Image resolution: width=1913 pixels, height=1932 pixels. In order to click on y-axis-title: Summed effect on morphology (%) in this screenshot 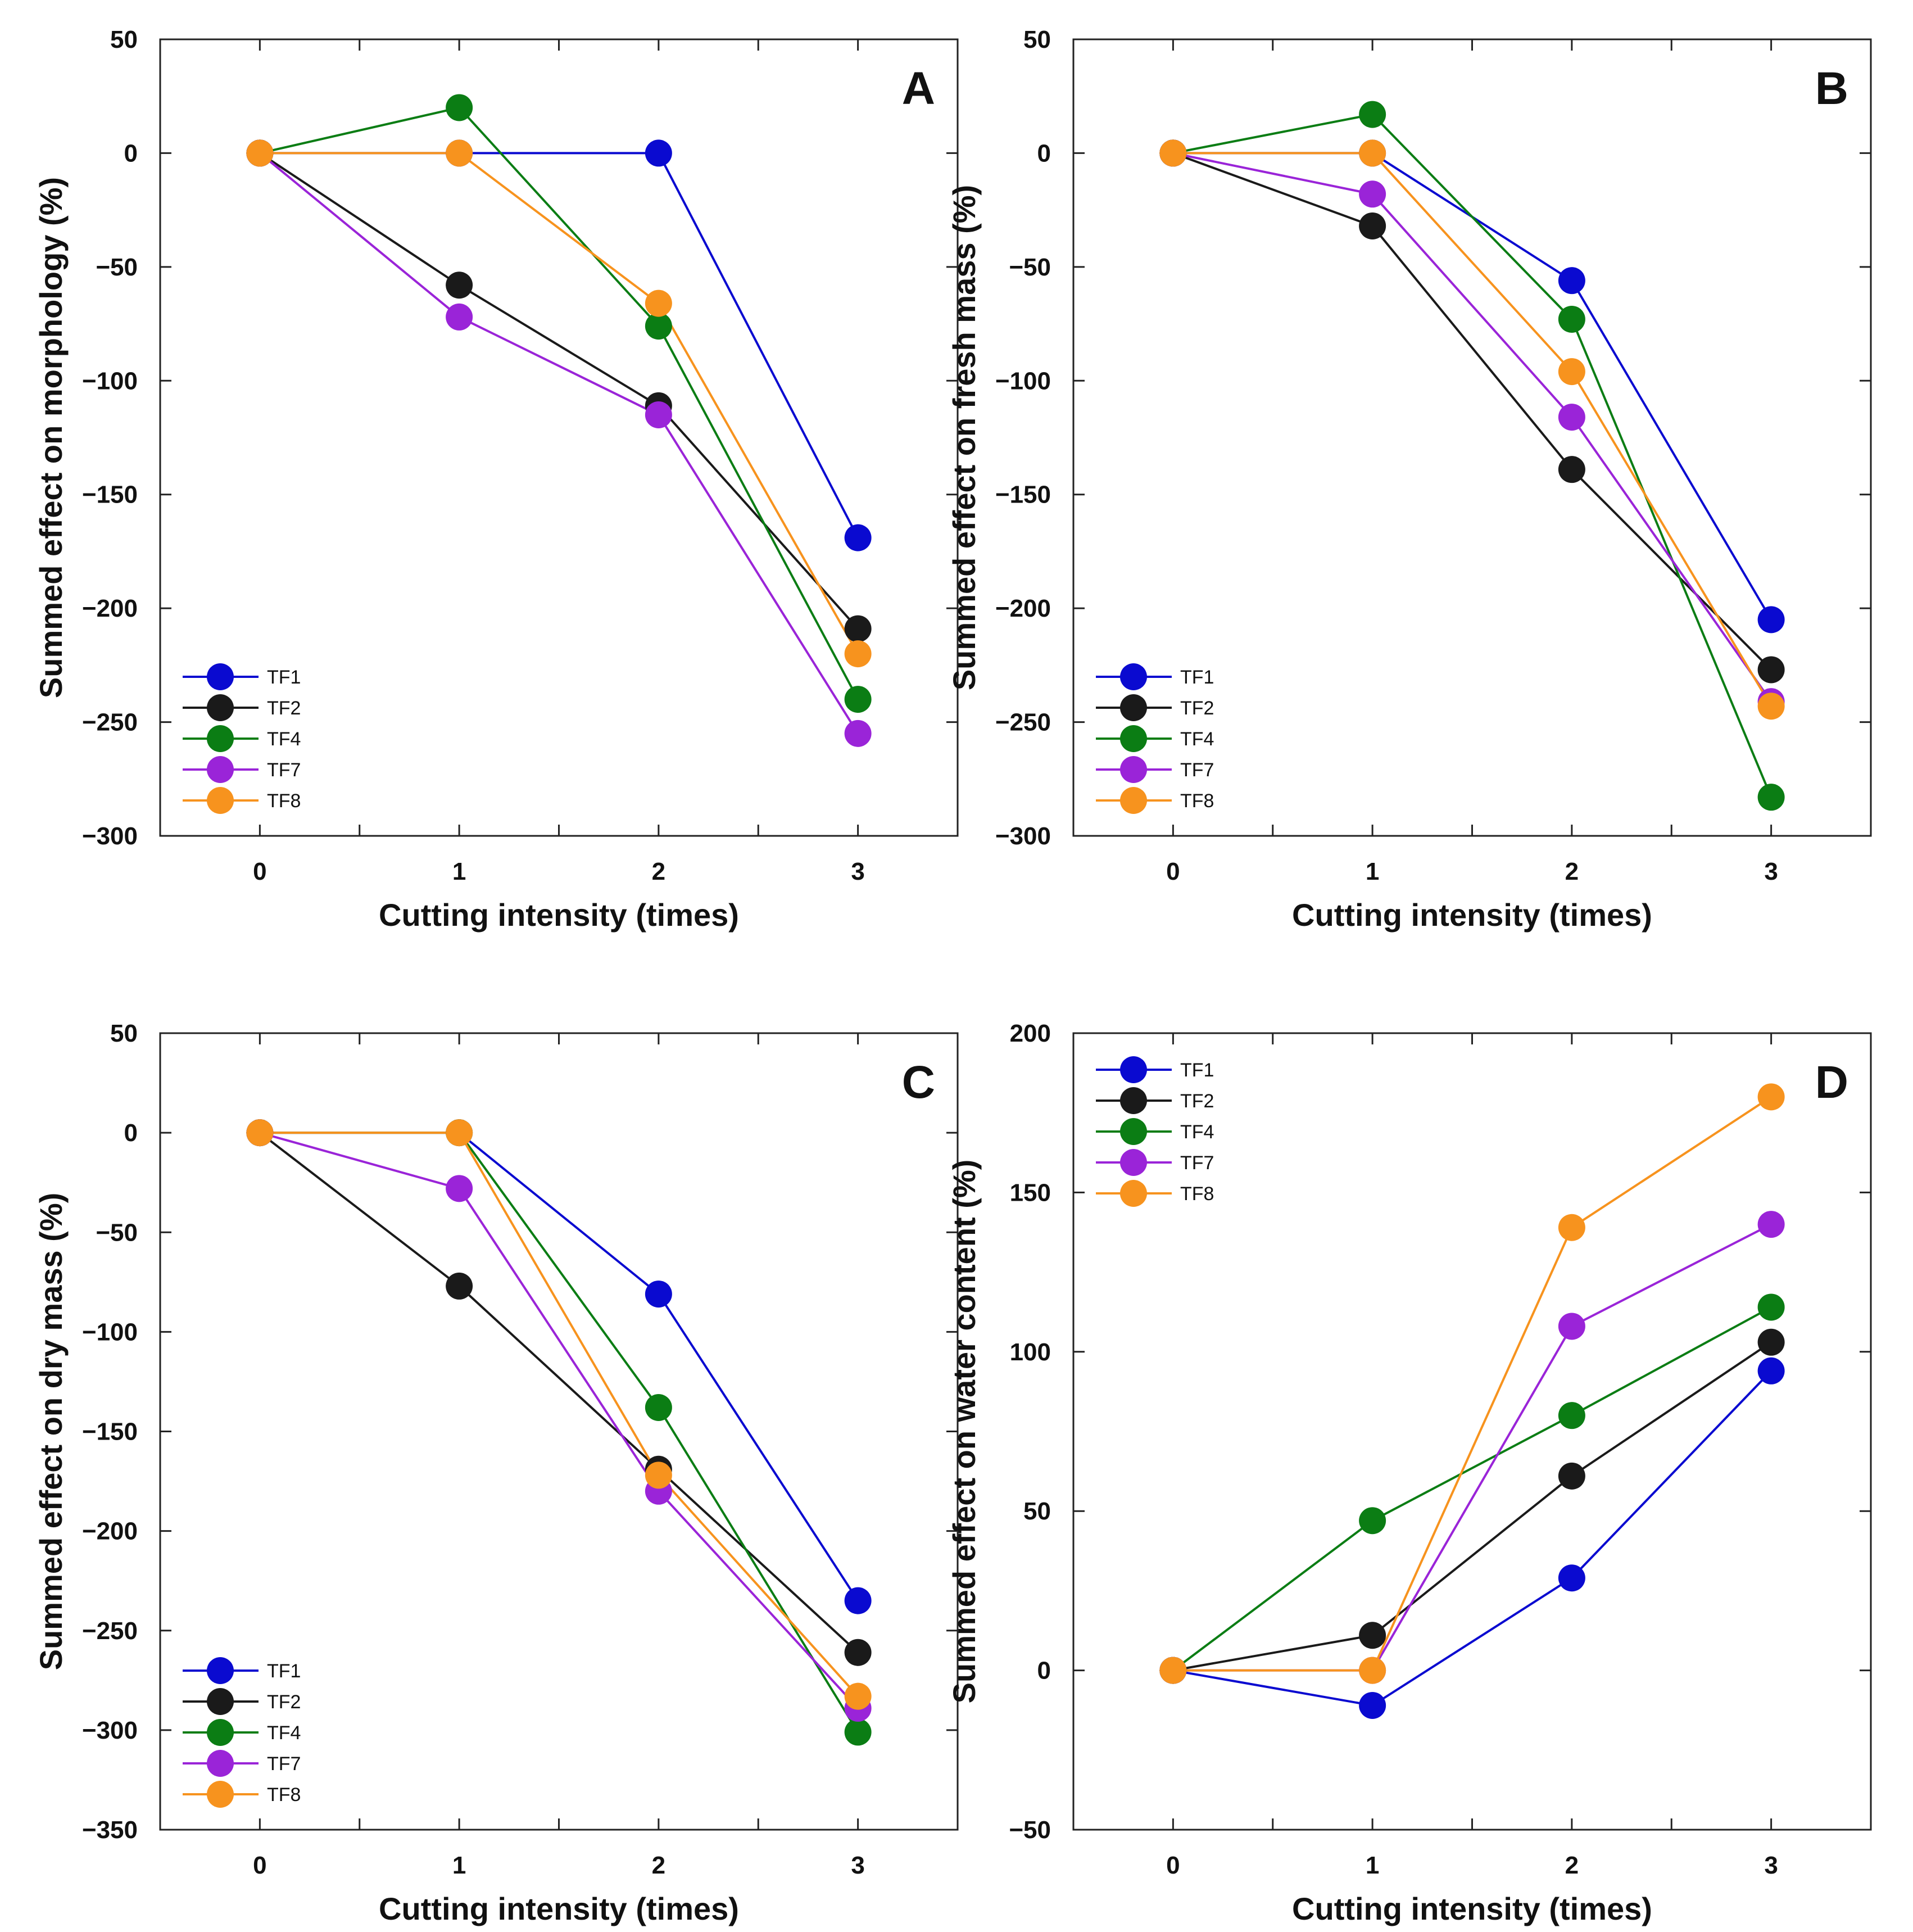, I will do `click(51, 437)`.